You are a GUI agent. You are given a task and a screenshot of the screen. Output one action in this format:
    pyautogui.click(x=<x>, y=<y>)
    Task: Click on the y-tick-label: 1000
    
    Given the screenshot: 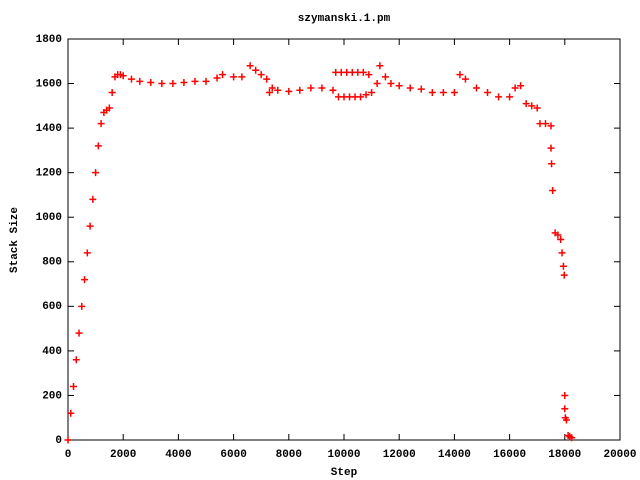 What is the action you would take?
    pyautogui.click(x=49, y=218)
    